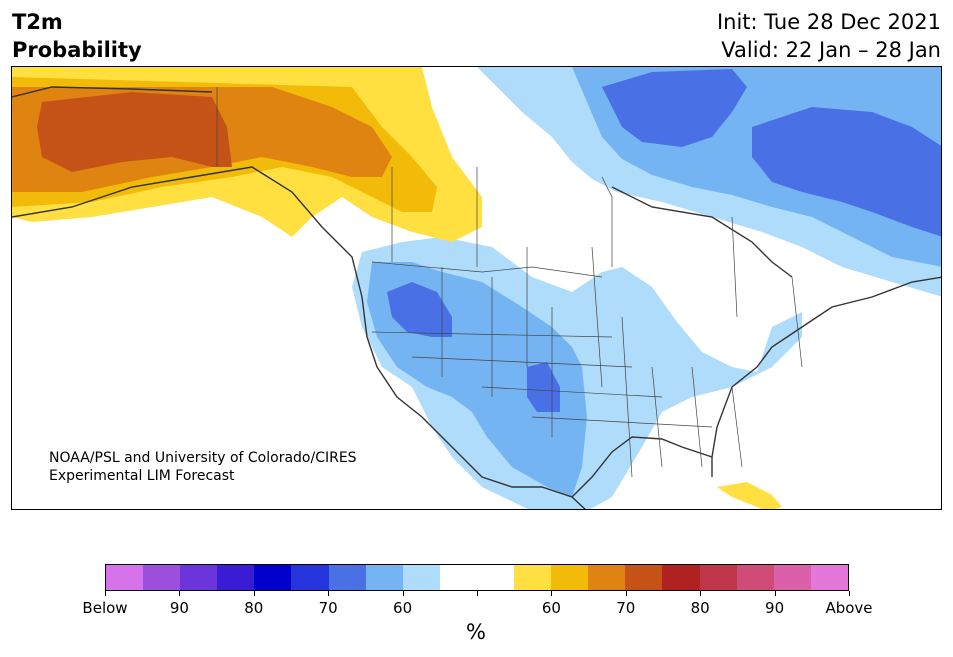 The width and height of the screenshot is (953, 657). What do you see at coordinates (674, 108) in the screenshot?
I see `canada-east-below80a` at bounding box center [674, 108].